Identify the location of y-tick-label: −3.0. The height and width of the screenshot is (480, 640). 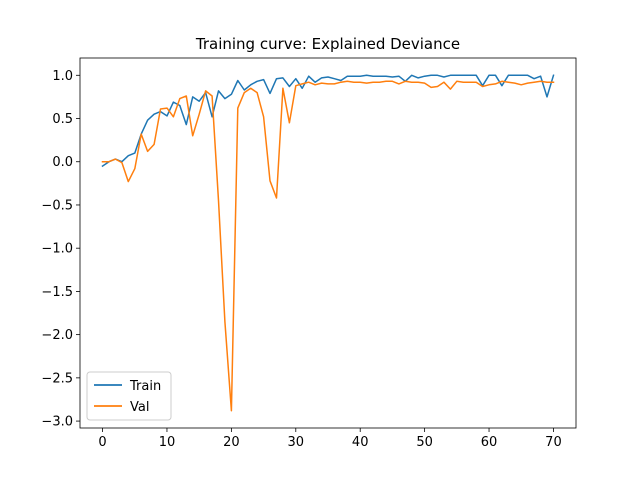
(57, 422).